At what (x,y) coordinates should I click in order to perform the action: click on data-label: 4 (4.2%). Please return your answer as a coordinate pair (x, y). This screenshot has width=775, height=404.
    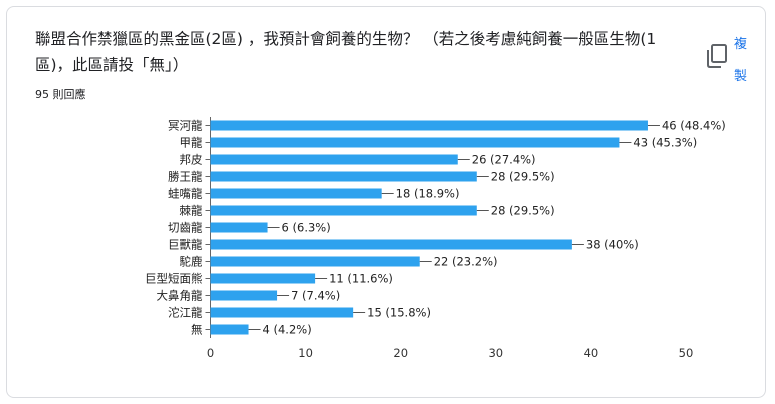
    Looking at the image, I should click on (287, 330).